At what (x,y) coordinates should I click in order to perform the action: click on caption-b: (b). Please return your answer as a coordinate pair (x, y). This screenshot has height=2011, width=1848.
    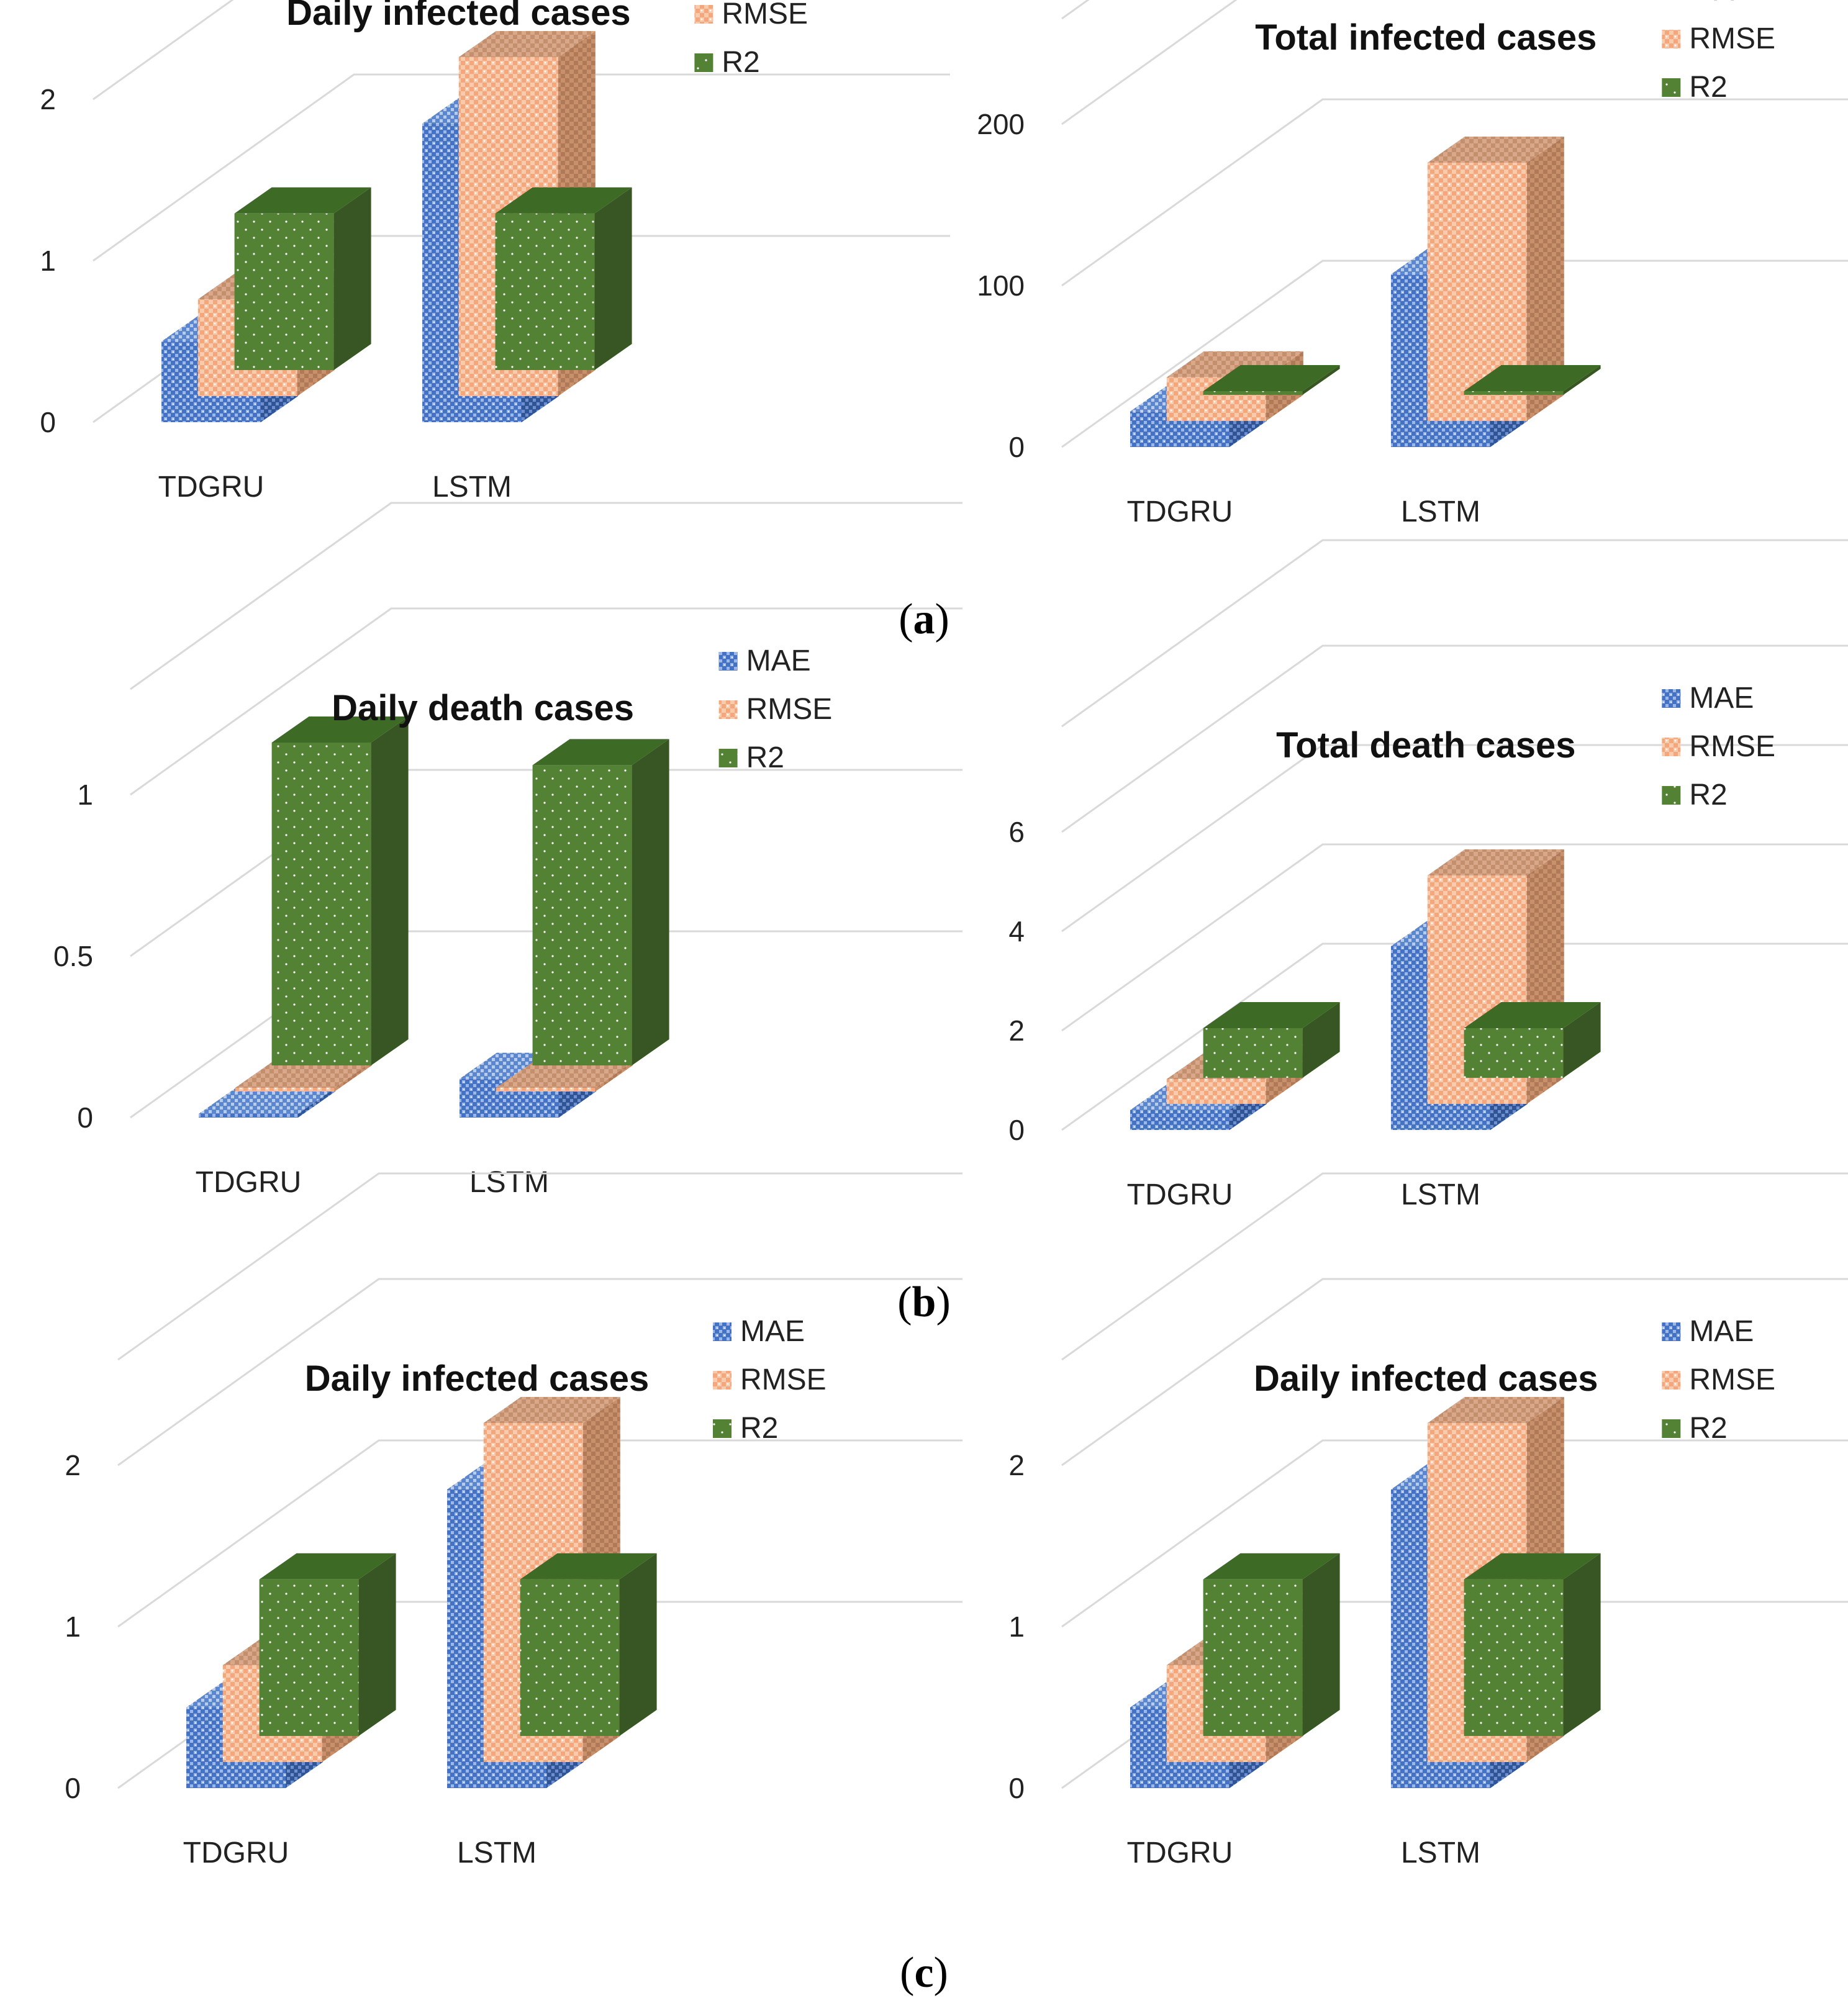
    Looking at the image, I should click on (924, 1302).